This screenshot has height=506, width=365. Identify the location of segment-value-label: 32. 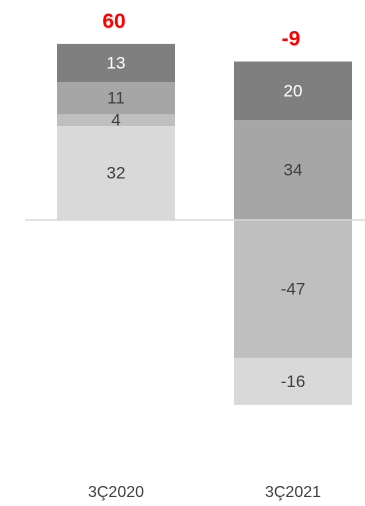
(116, 173).